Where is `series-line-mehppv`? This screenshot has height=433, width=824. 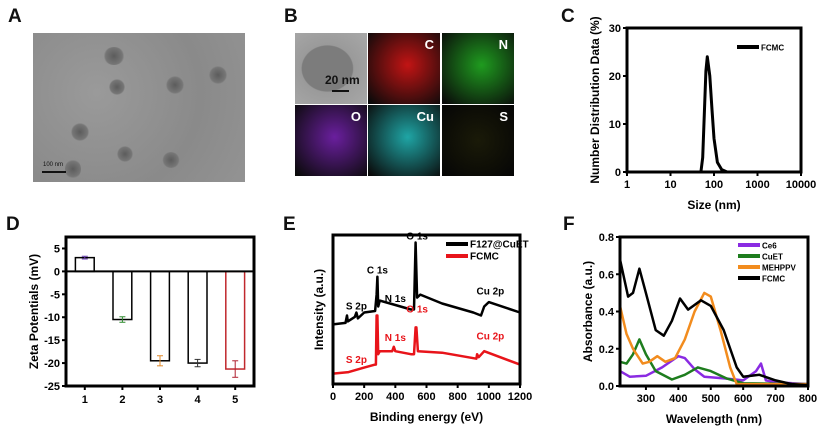 series-line-mehppv is located at coordinates (713, 338).